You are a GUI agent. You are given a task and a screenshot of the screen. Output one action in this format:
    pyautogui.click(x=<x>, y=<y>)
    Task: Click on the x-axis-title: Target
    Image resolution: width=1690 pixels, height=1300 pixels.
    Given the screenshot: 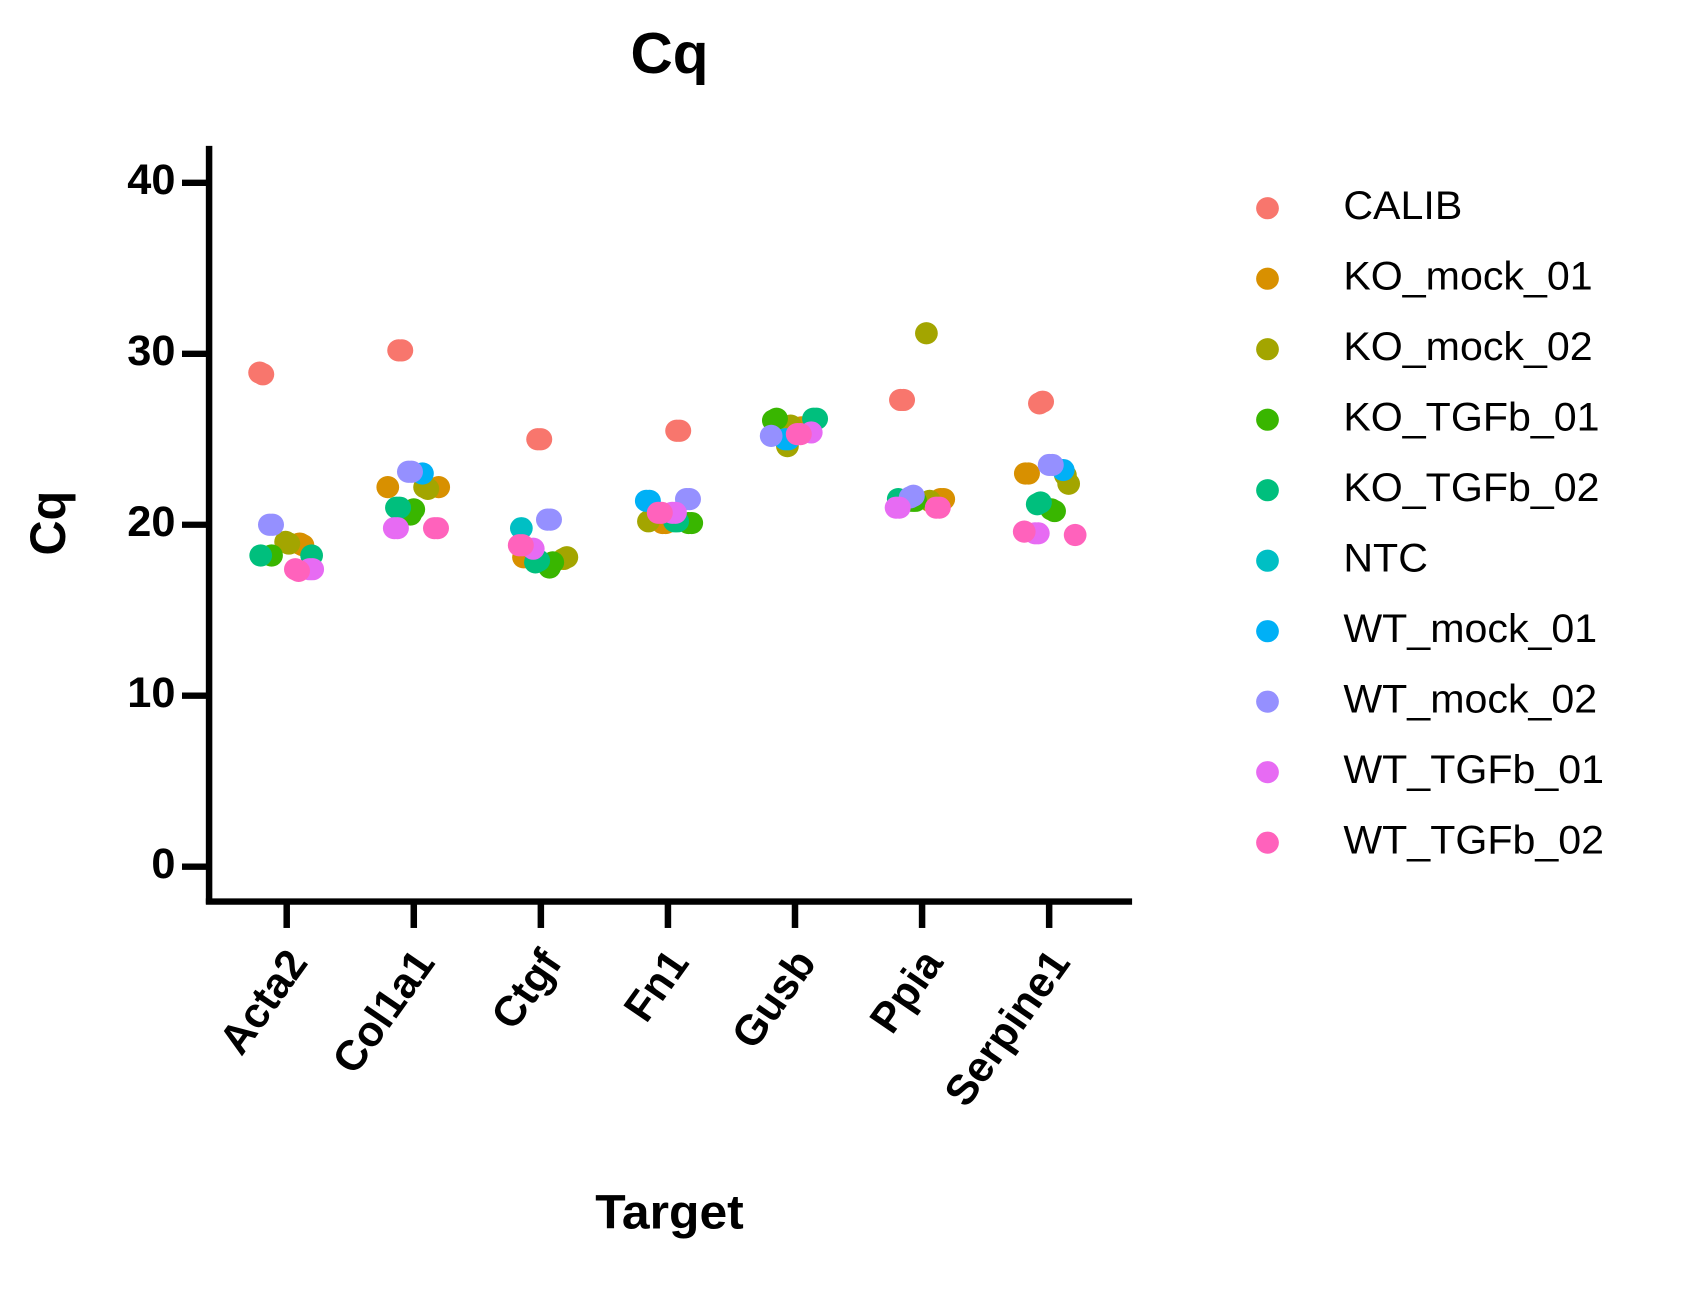 What is the action you would take?
    pyautogui.click(x=669, y=1212)
    